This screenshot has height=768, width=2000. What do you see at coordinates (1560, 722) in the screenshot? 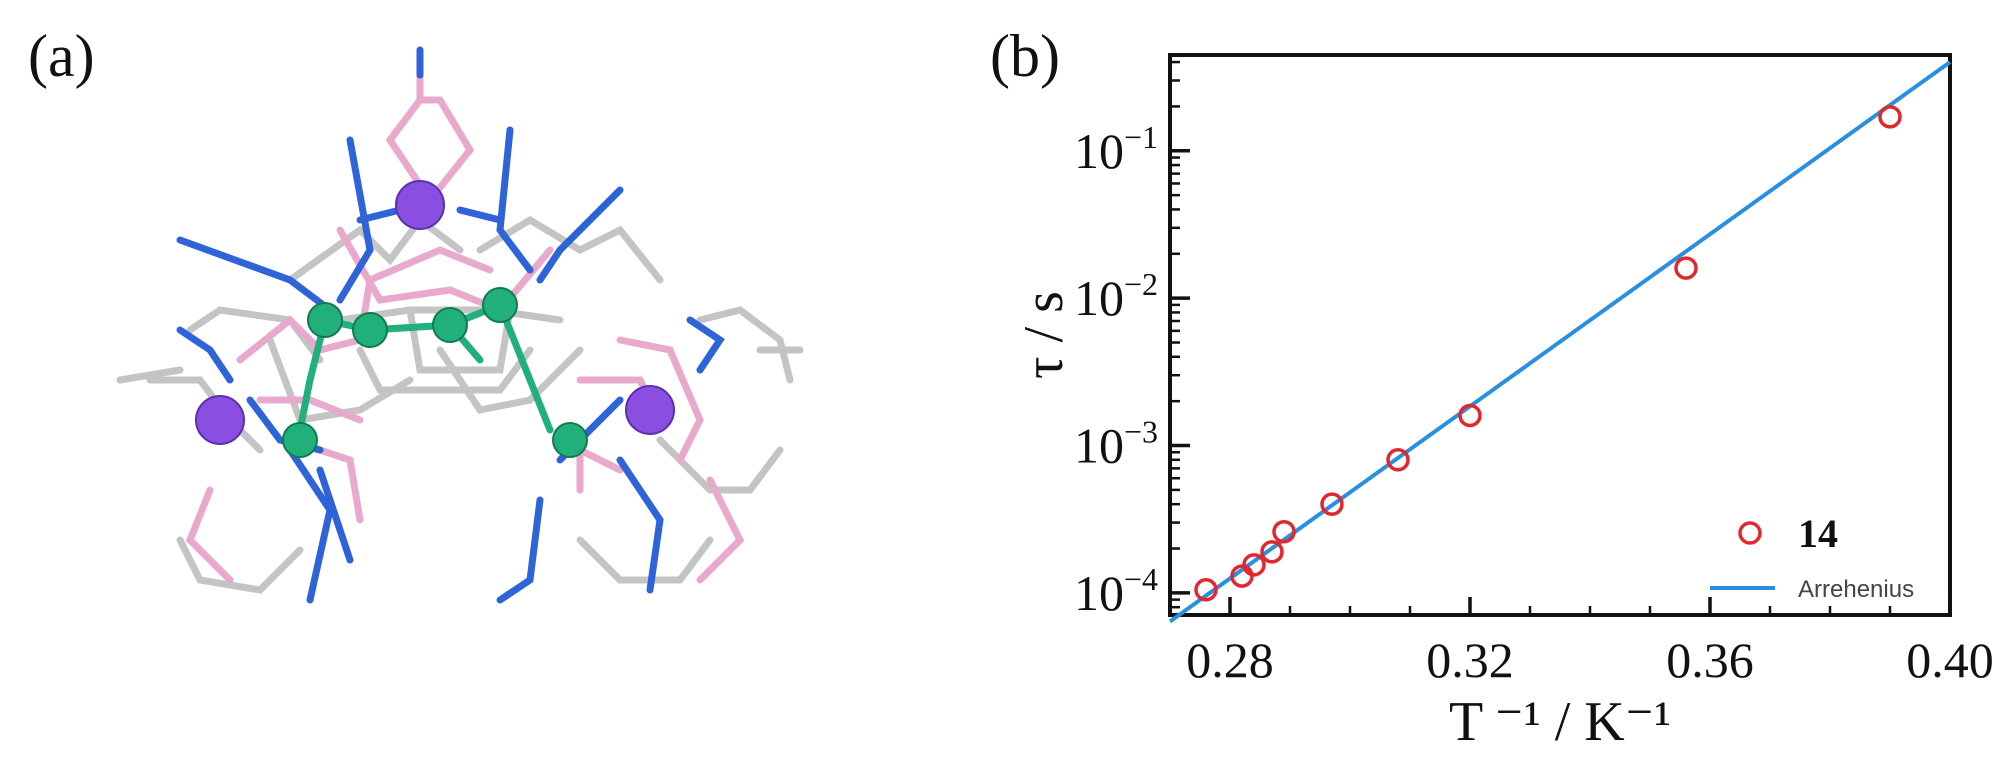
I see `x-axis-label: T ⁻¹ / K⁻¹` at bounding box center [1560, 722].